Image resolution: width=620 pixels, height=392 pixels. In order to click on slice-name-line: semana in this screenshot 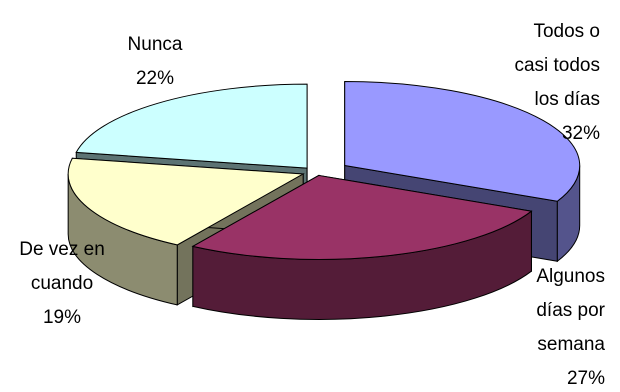, I will do `click(571, 344)`.